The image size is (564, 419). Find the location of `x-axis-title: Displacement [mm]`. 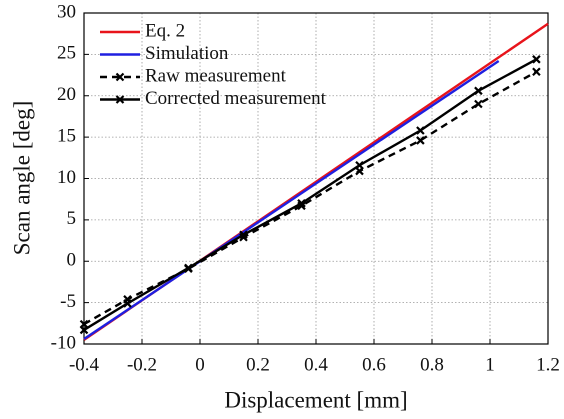

x-axis-title: Displacement [mm] is located at coordinates (315, 399).